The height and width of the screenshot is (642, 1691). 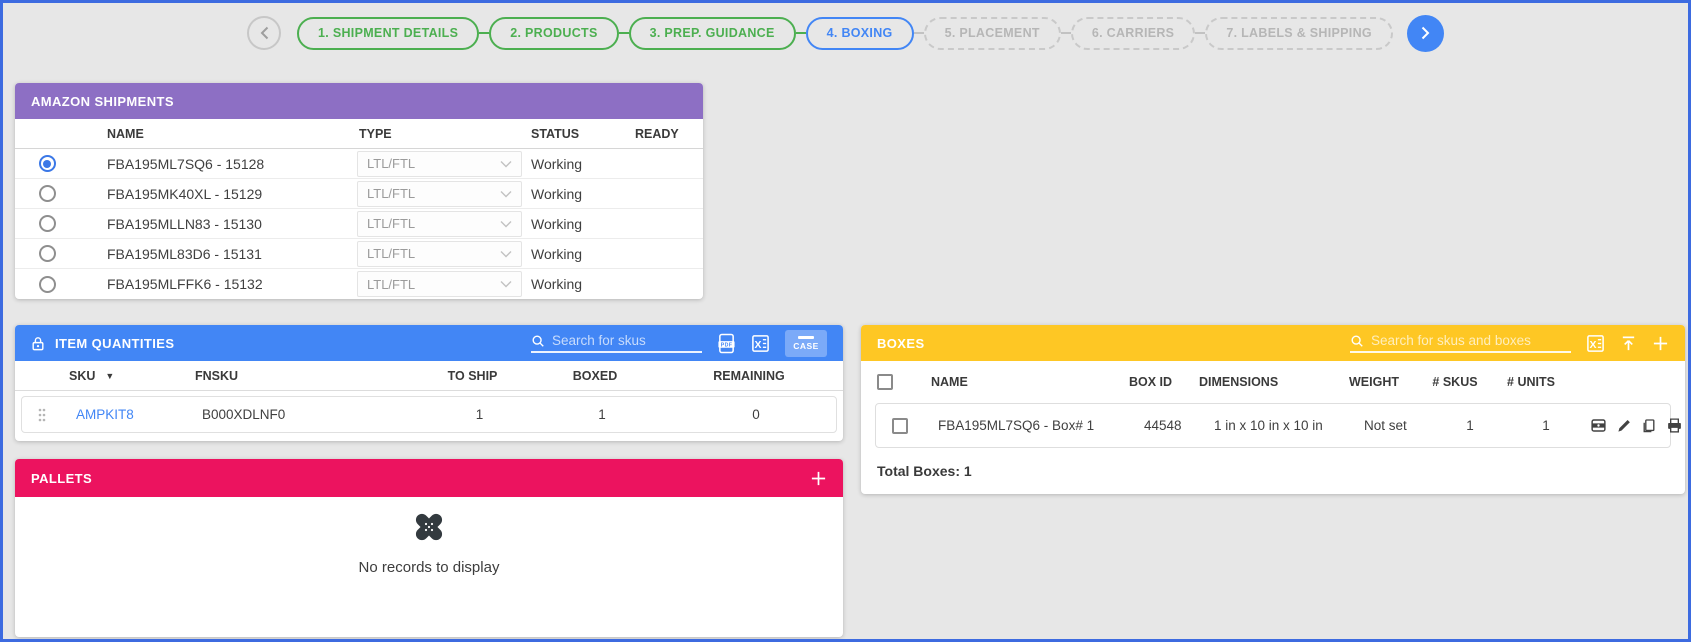 I want to click on excel-icon: X, so click(x=1595, y=343).